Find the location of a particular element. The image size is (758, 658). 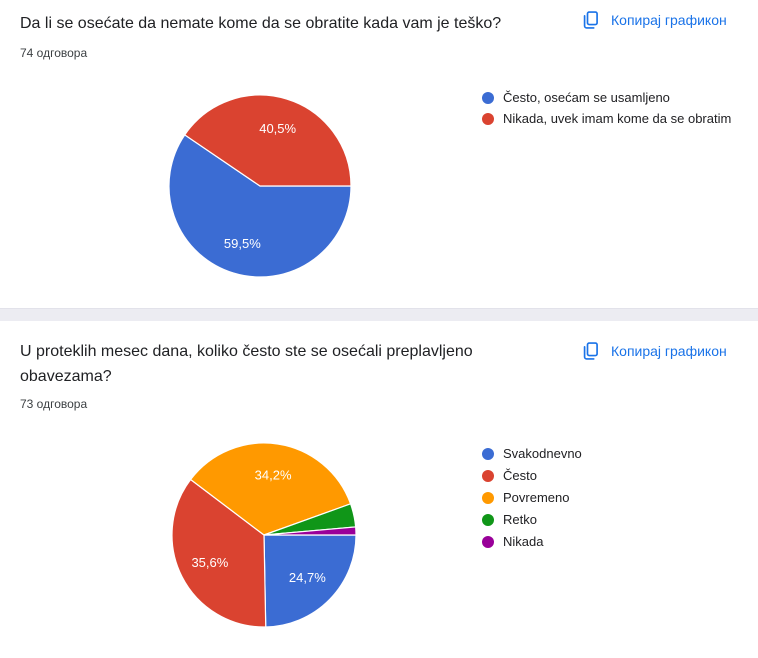

pie-chart: 24,7% 35,6% 34,2% is located at coordinates (264, 537).